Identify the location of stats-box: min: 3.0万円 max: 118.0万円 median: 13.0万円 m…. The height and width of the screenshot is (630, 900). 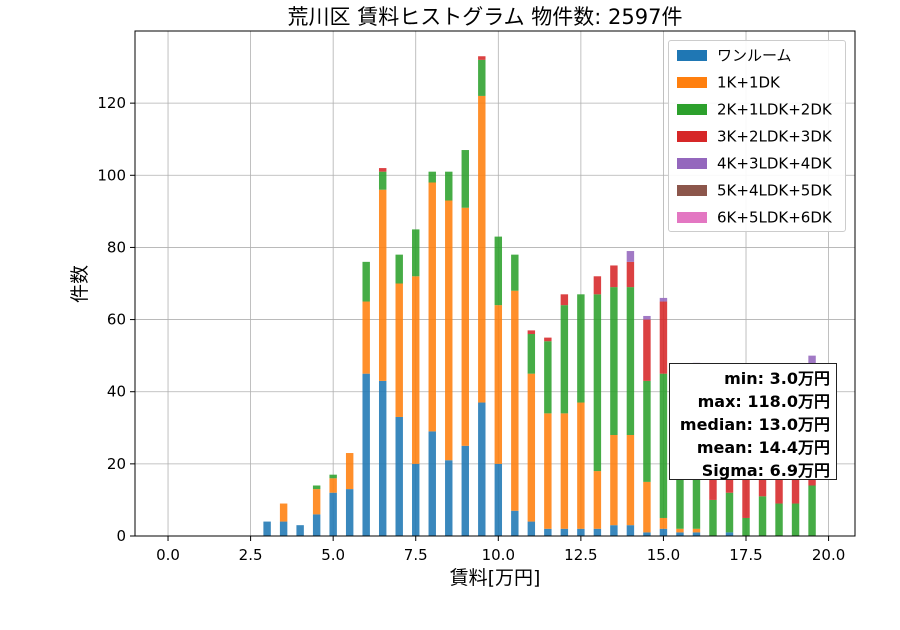
(753, 421).